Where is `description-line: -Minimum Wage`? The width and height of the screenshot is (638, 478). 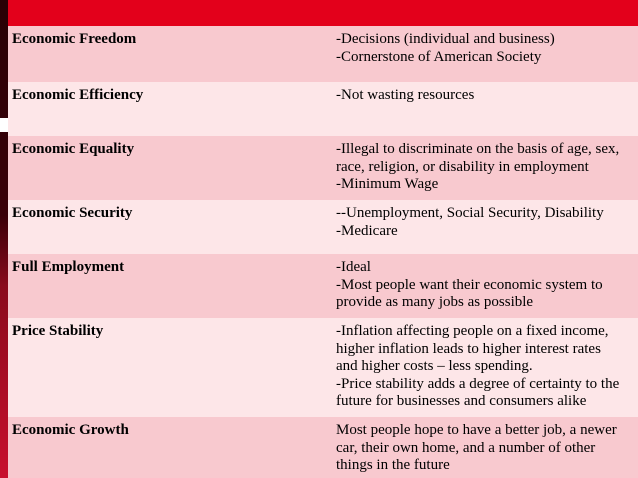
description-line: -Minimum Wage is located at coordinates (387, 184).